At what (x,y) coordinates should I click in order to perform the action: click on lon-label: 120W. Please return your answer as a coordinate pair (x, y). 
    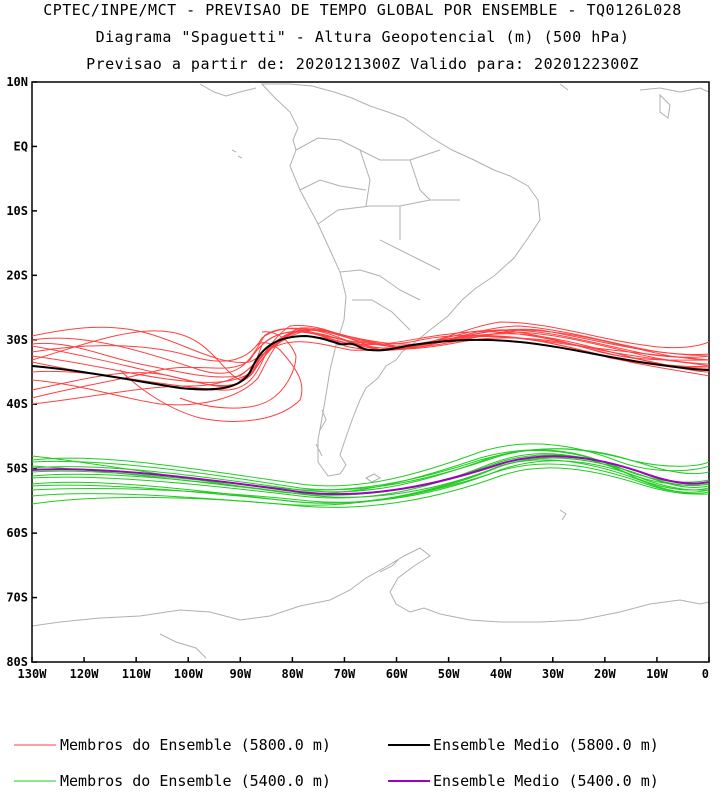
    Looking at the image, I should click on (85, 674).